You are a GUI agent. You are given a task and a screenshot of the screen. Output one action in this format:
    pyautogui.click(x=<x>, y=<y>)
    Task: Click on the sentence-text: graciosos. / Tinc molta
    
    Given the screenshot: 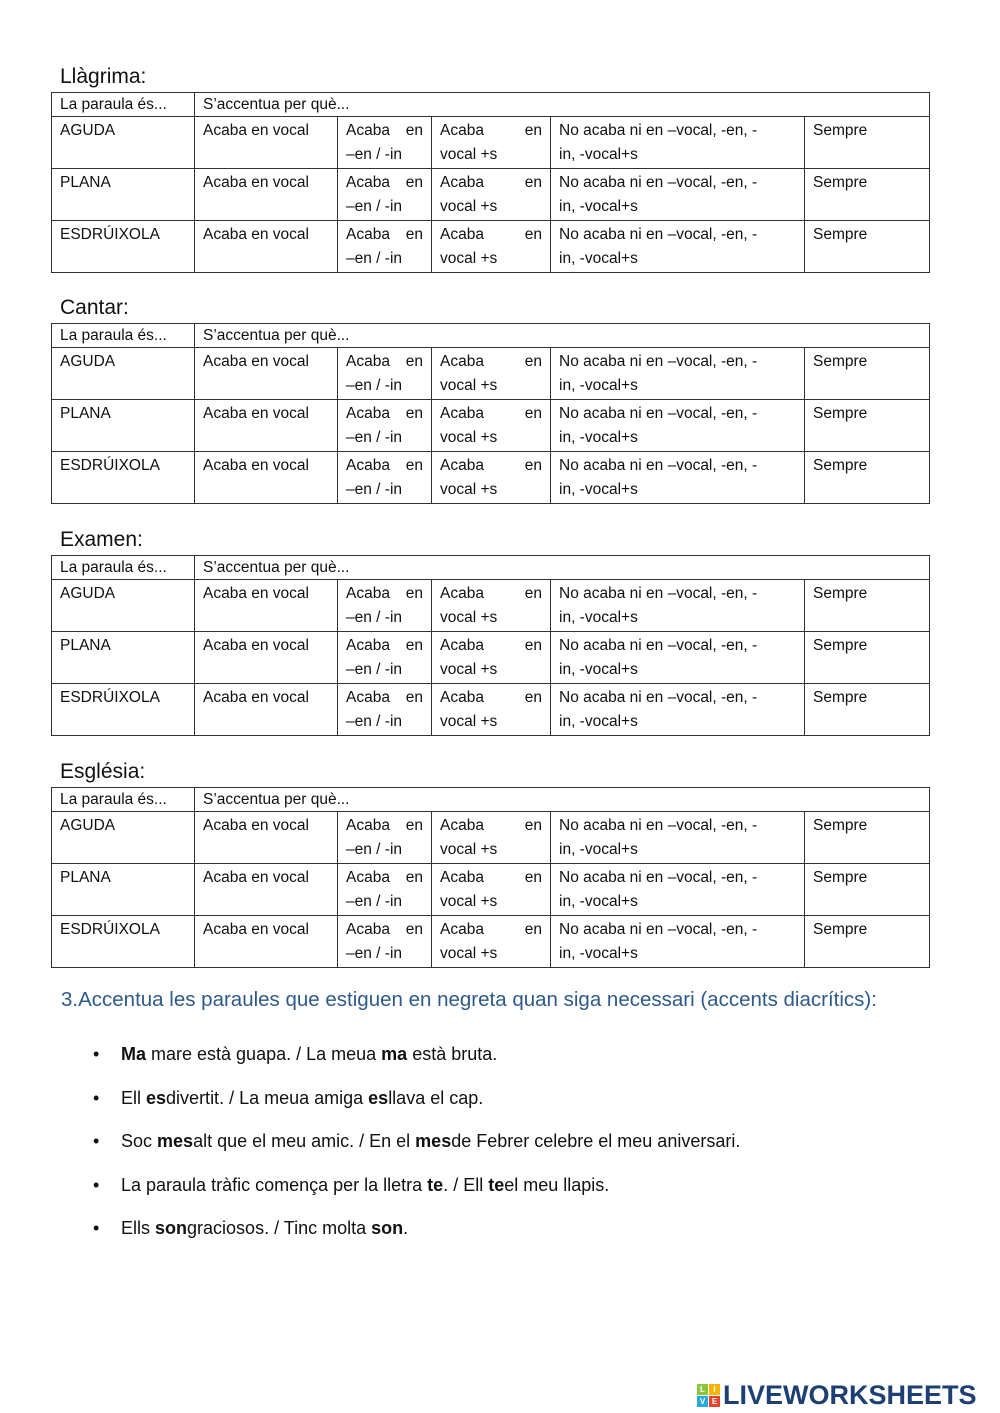 What is the action you would take?
    pyautogui.click(x=279, y=1228)
    